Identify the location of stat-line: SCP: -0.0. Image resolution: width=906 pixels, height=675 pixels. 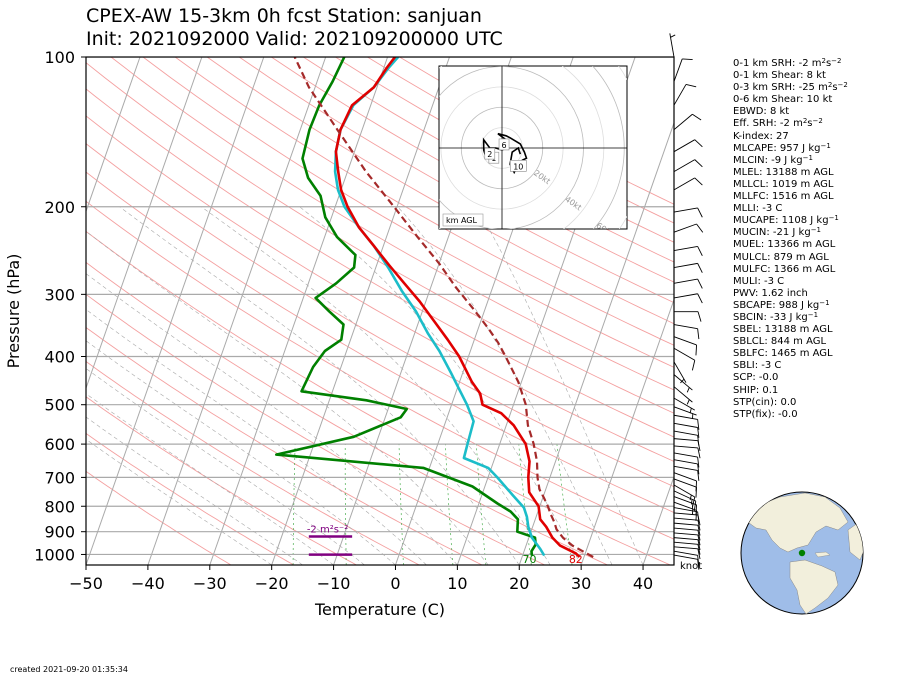
(756, 378).